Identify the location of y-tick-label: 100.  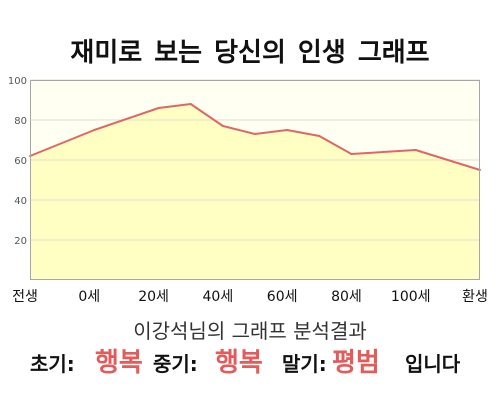
(17, 81).